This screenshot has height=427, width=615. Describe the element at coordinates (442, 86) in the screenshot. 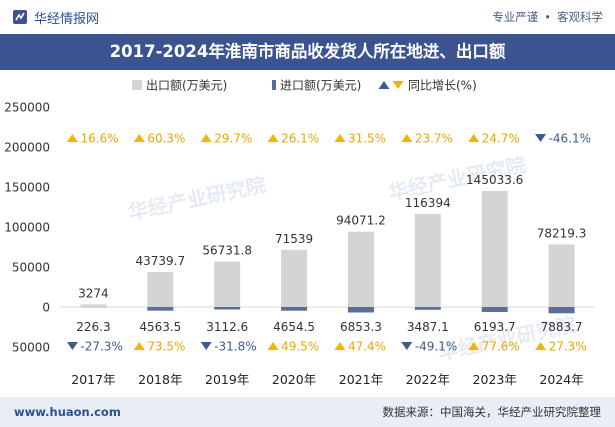

I see `legend-growth-label: 同比增长(%)` at that location.